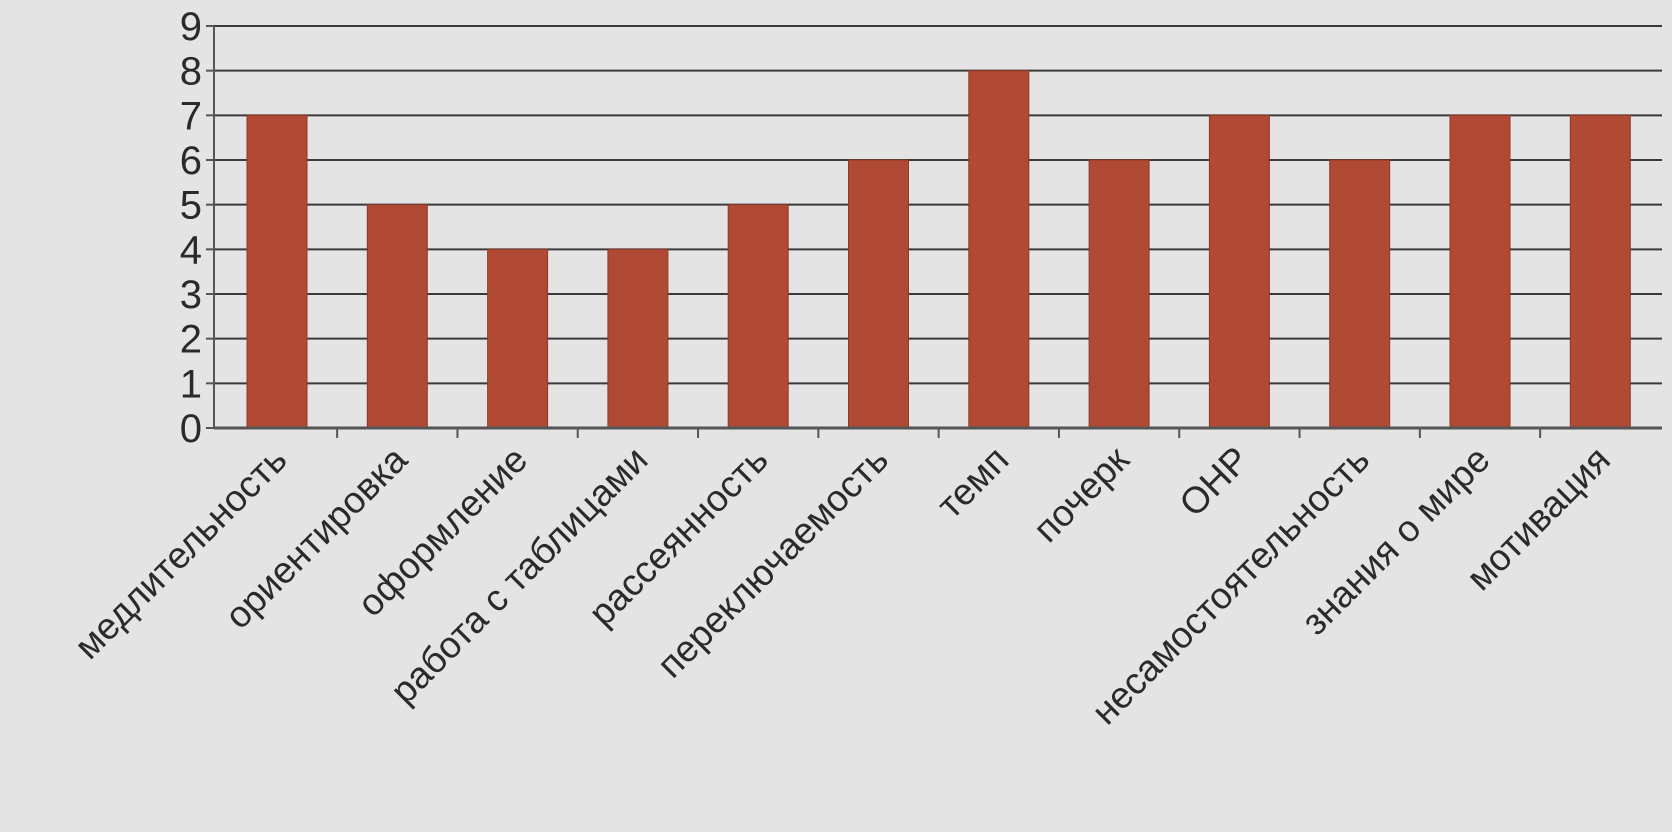  Describe the element at coordinates (1214, 482) in the screenshot. I see `x-tick-label: ОНР` at that location.